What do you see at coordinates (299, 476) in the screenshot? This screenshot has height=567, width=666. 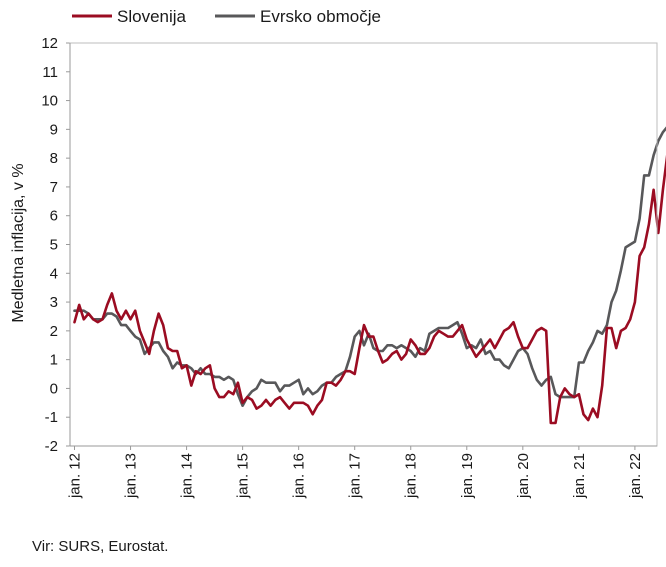 I see `x-tick-label: jan. 16` at bounding box center [299, 476].